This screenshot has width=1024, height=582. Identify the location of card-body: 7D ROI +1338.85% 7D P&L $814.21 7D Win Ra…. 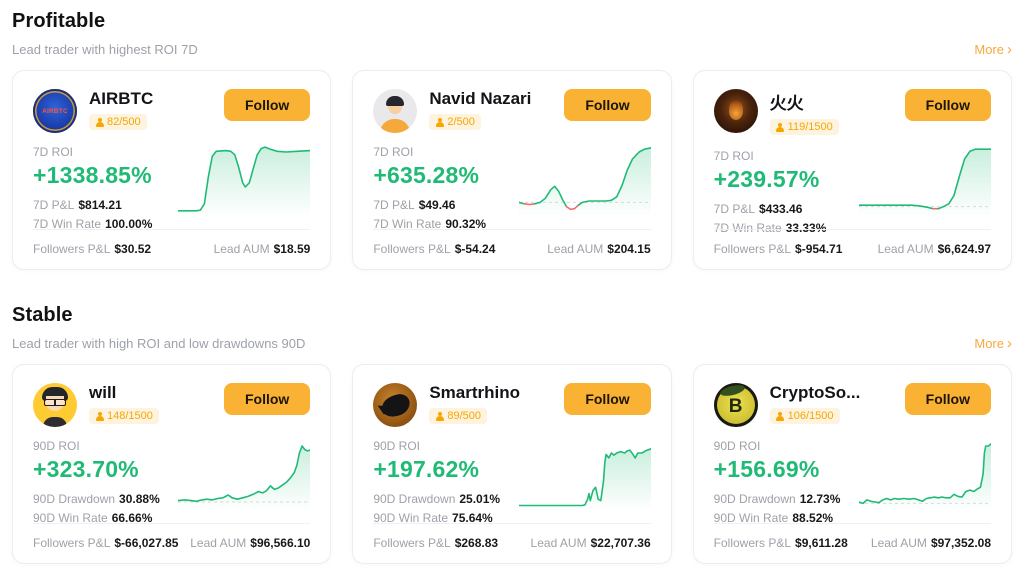
(172, 182).